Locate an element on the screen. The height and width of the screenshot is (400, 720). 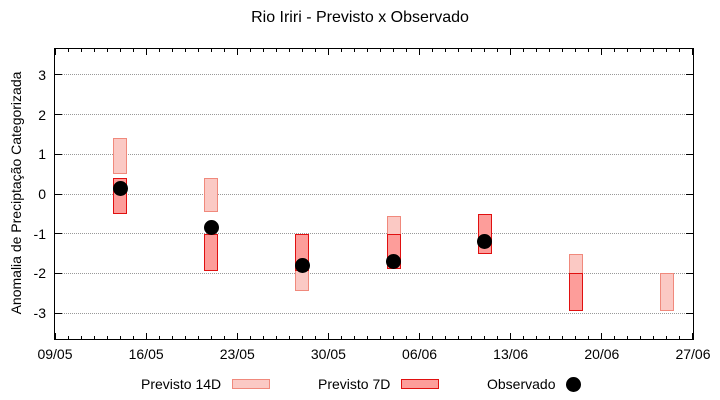
previsto-14d-swatch-icon is located at coordinates (251, 384).